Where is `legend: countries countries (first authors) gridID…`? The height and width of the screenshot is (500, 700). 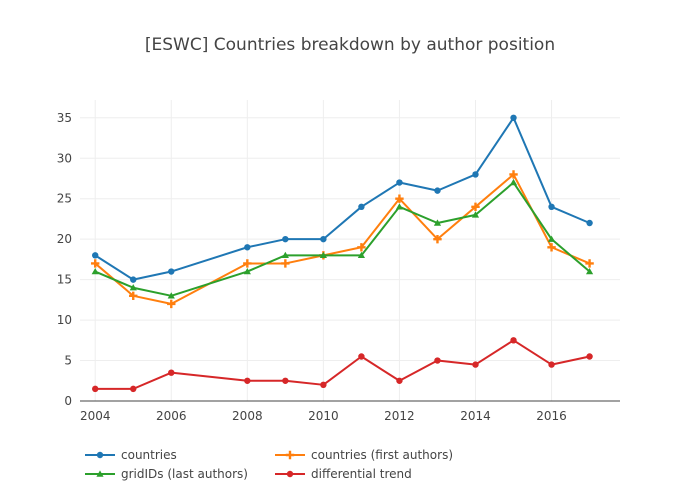
legend: countries countries (first authors) gridID… is located at coordinates (269, 464).